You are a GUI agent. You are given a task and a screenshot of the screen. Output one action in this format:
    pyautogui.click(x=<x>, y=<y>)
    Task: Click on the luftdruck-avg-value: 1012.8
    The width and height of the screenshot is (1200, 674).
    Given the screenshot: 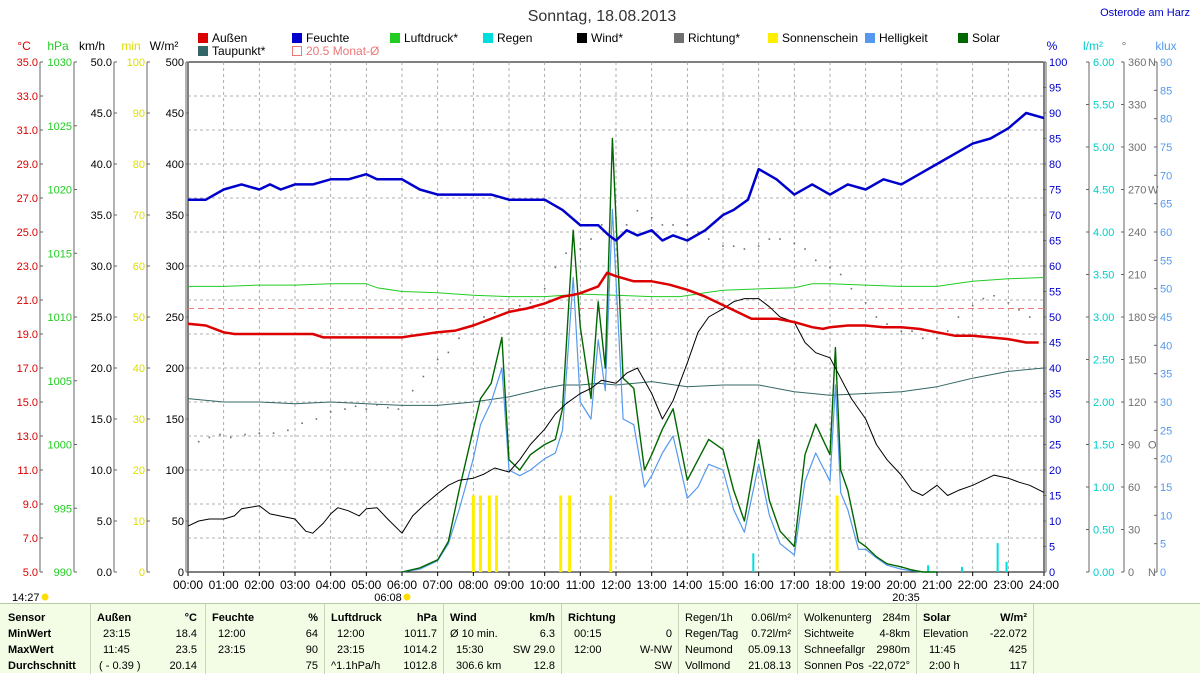 What is the action you would take?
    pyautogui.click(x=420, y=666)
    